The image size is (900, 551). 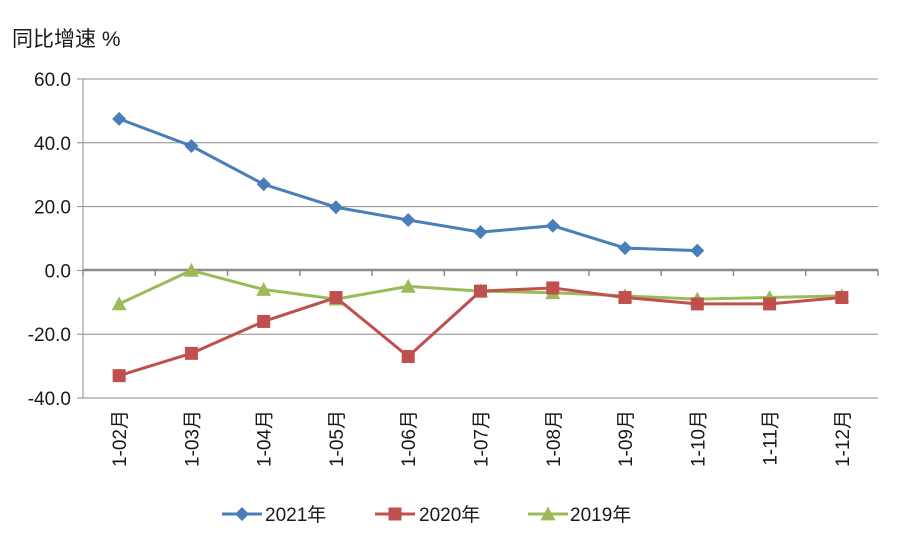 I want to click on x-tick-label: 1-07月, so click(x=482, y=438).